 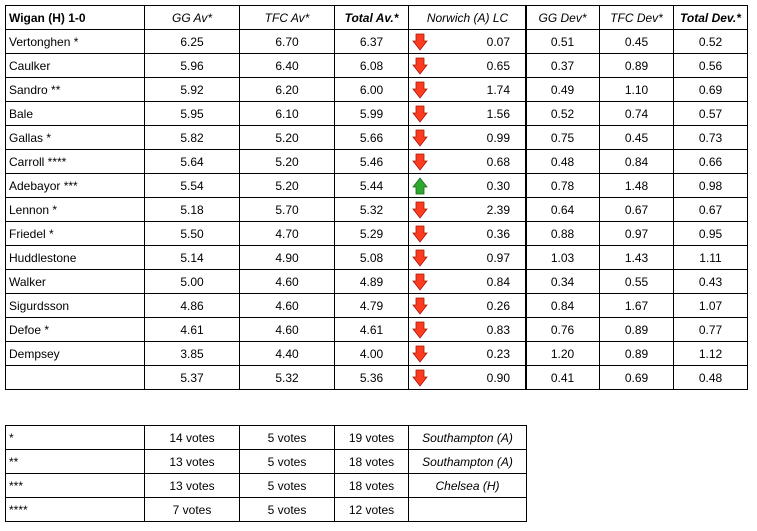 I want to click on total-avg: 5.29, so click(x=371, y=233).